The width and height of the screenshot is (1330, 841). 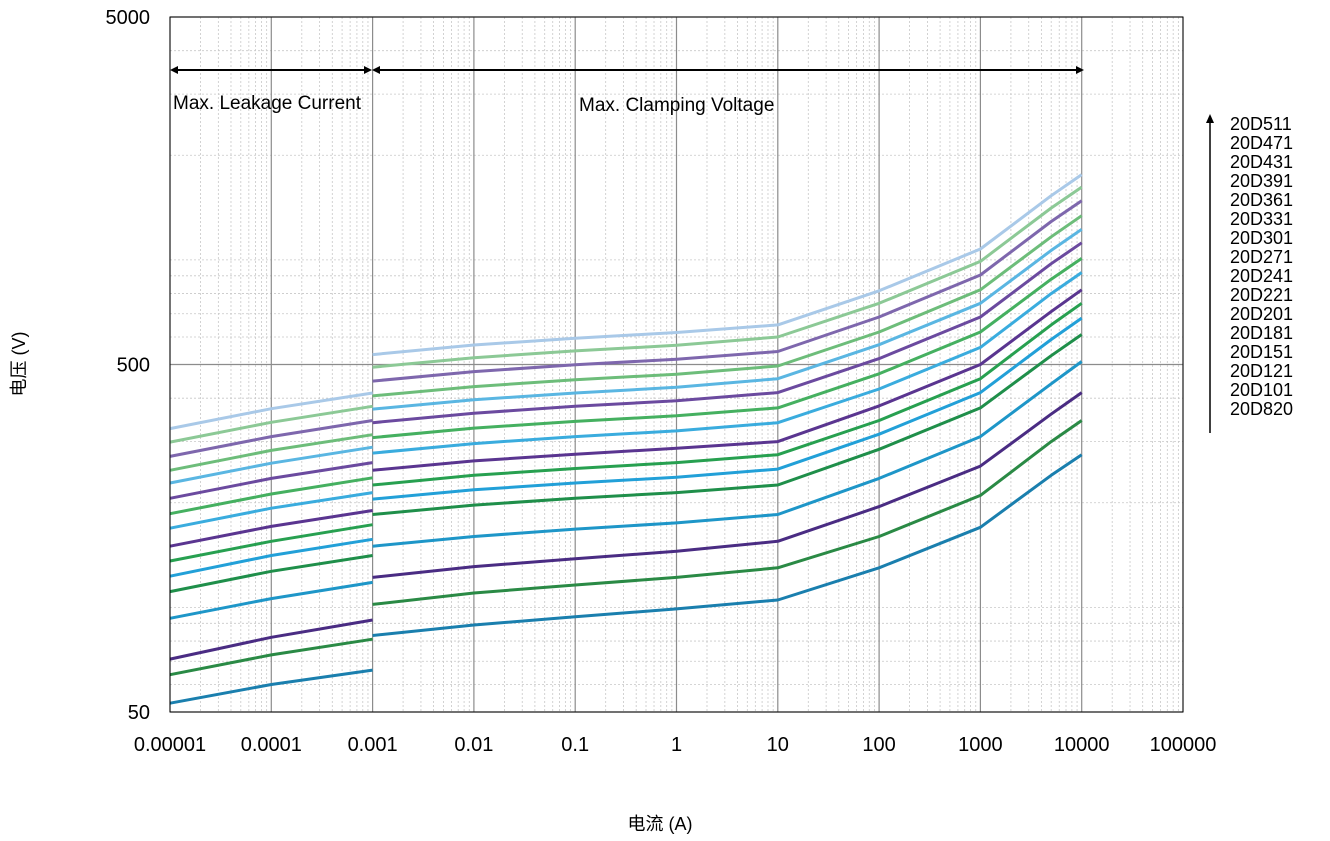 I want to click on series-line-20D431-leakage, so click(x=271, y=438).